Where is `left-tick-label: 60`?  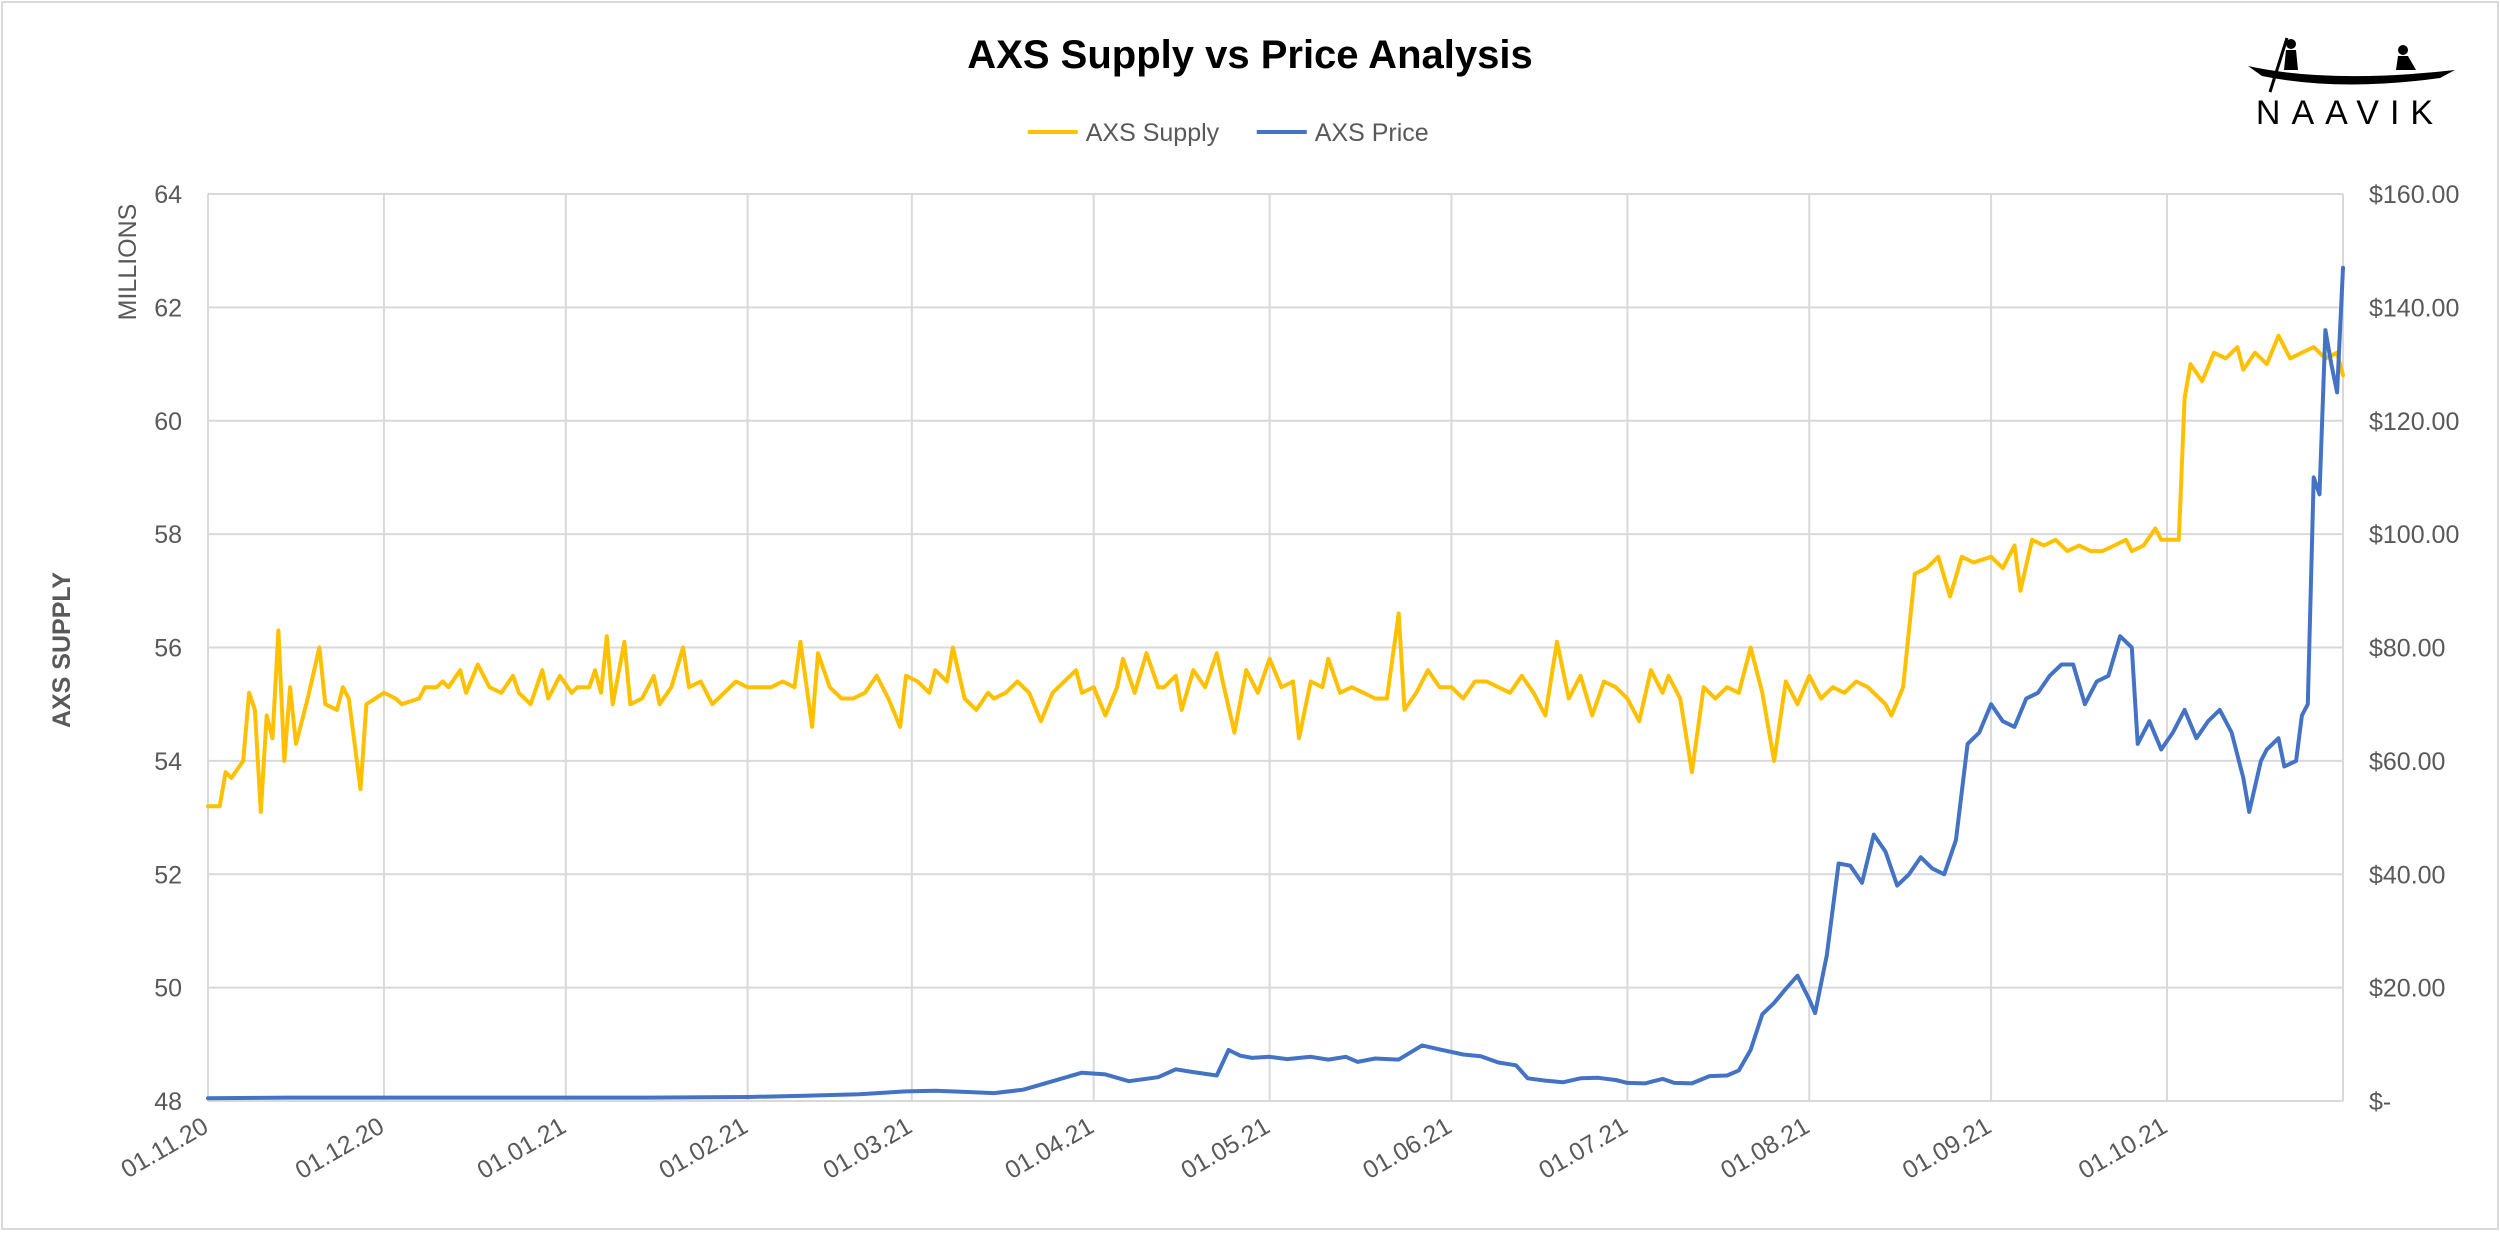
left-tick-label: 60 is located at coordinates (168, 422).